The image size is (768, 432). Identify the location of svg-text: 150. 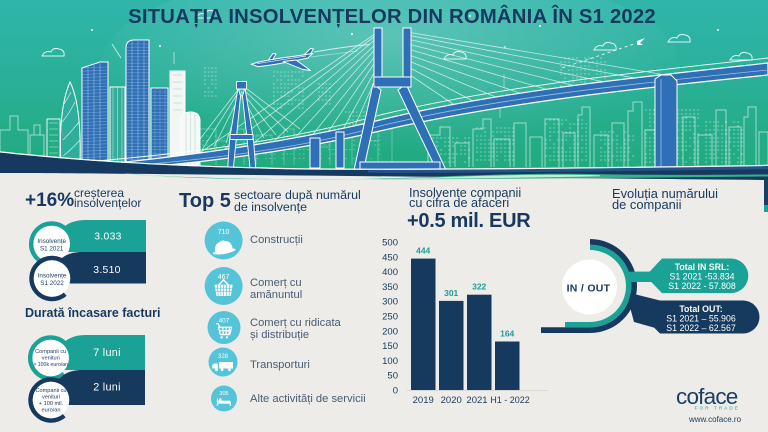
(390, 346).